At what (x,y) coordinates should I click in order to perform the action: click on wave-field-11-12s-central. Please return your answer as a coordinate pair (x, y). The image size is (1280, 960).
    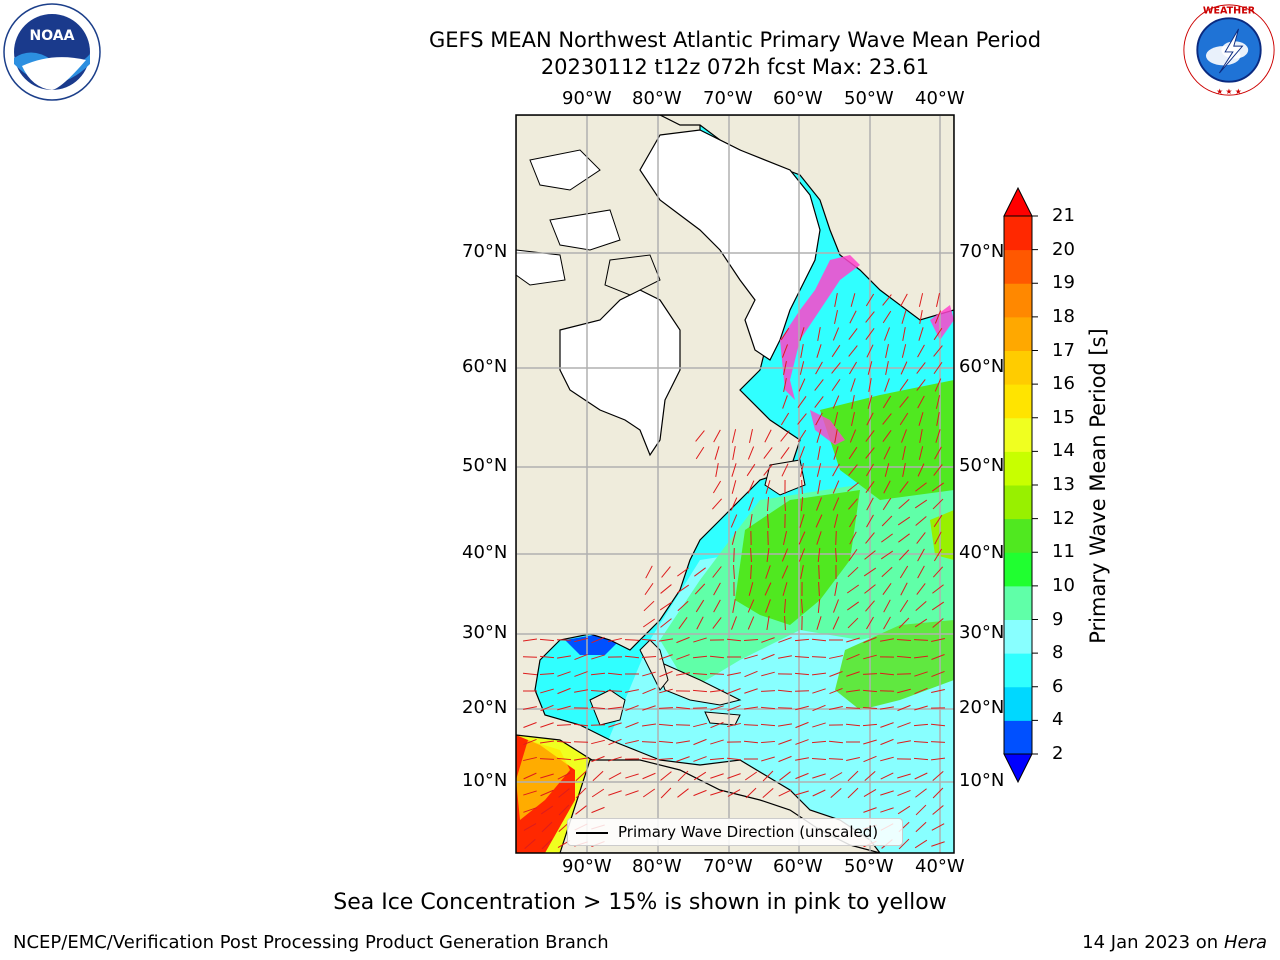
    Looking at the image, I should click on (797, 557).